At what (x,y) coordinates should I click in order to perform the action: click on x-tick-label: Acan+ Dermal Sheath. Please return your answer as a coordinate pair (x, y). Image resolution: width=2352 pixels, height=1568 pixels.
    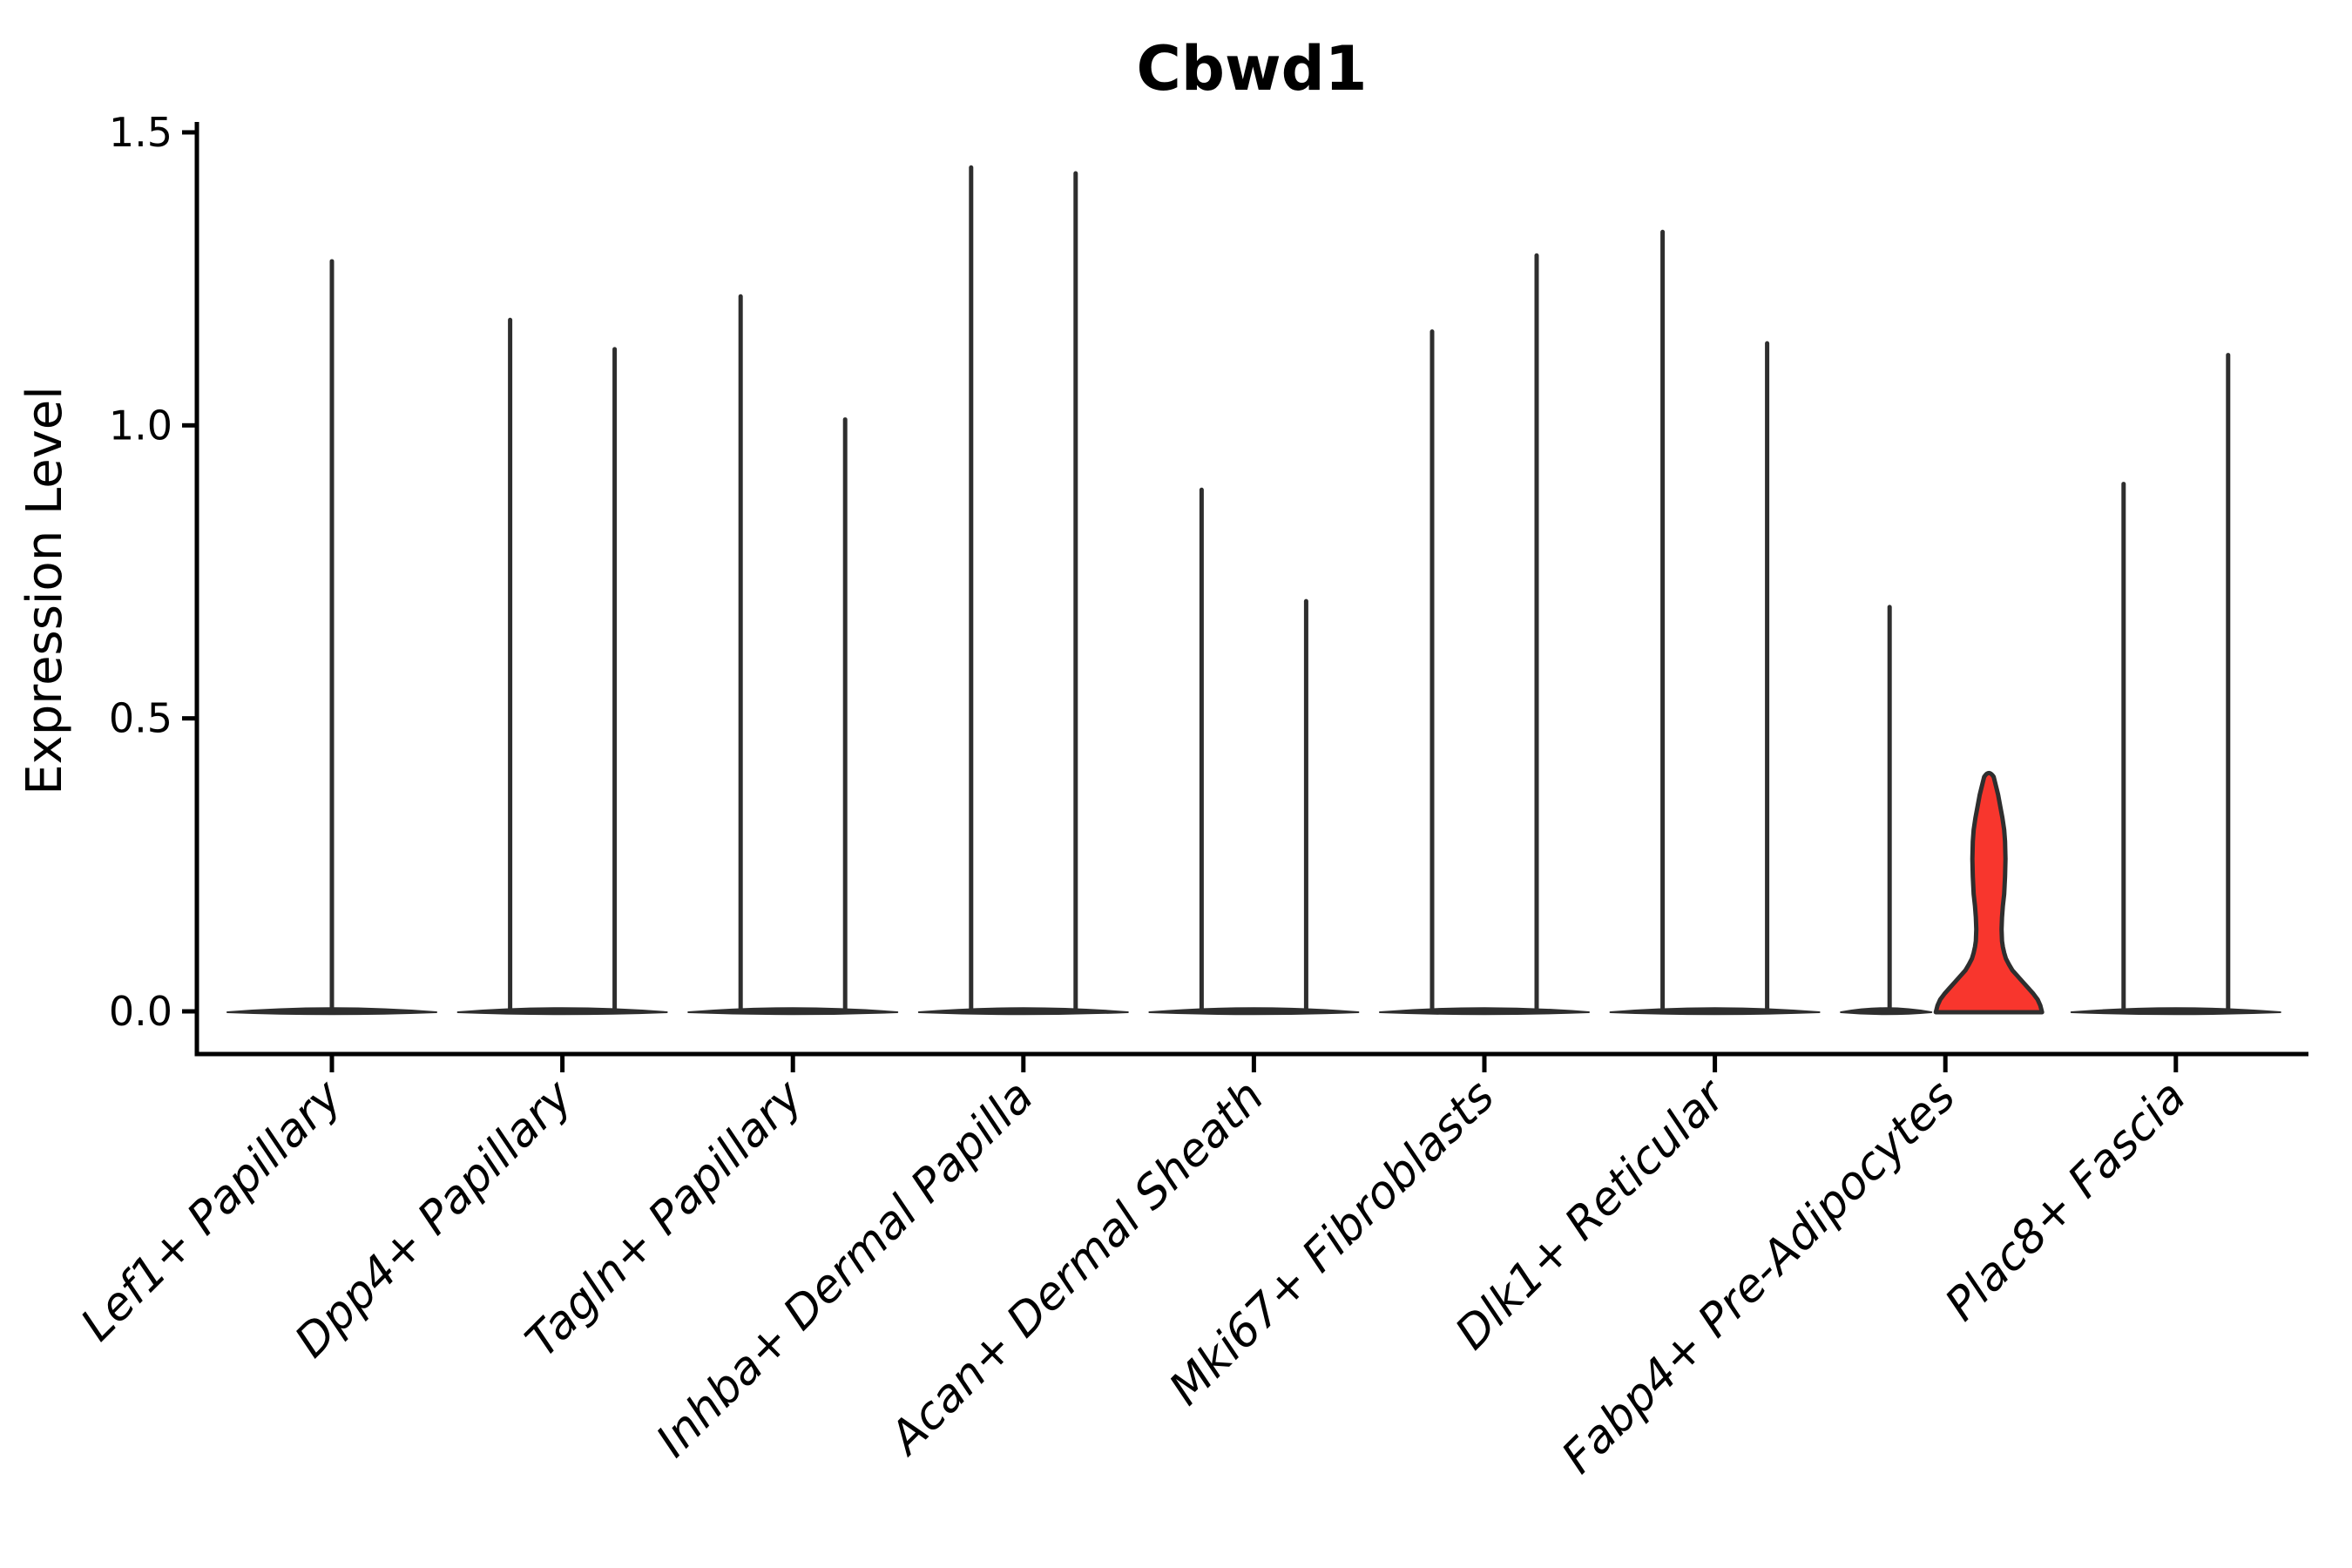
    Looking at the image, I should click on (1076, 1268).